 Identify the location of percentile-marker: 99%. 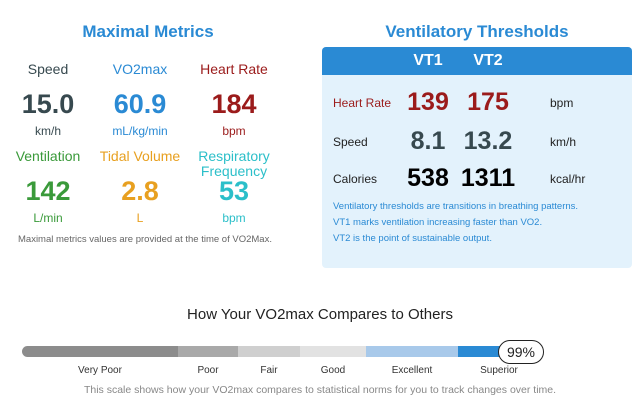
(521, 352).